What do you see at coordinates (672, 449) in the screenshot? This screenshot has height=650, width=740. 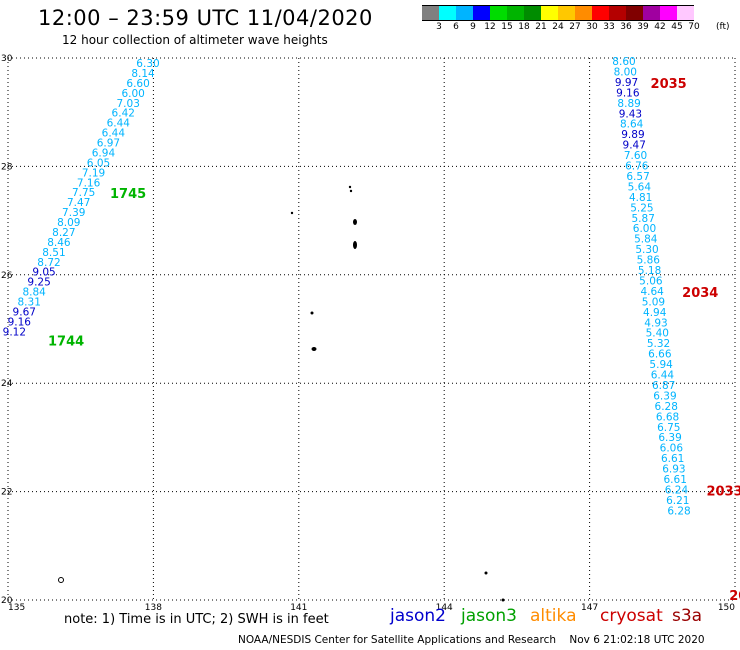 I see `swh-value: 6.06` at bounding box center [672, 449].